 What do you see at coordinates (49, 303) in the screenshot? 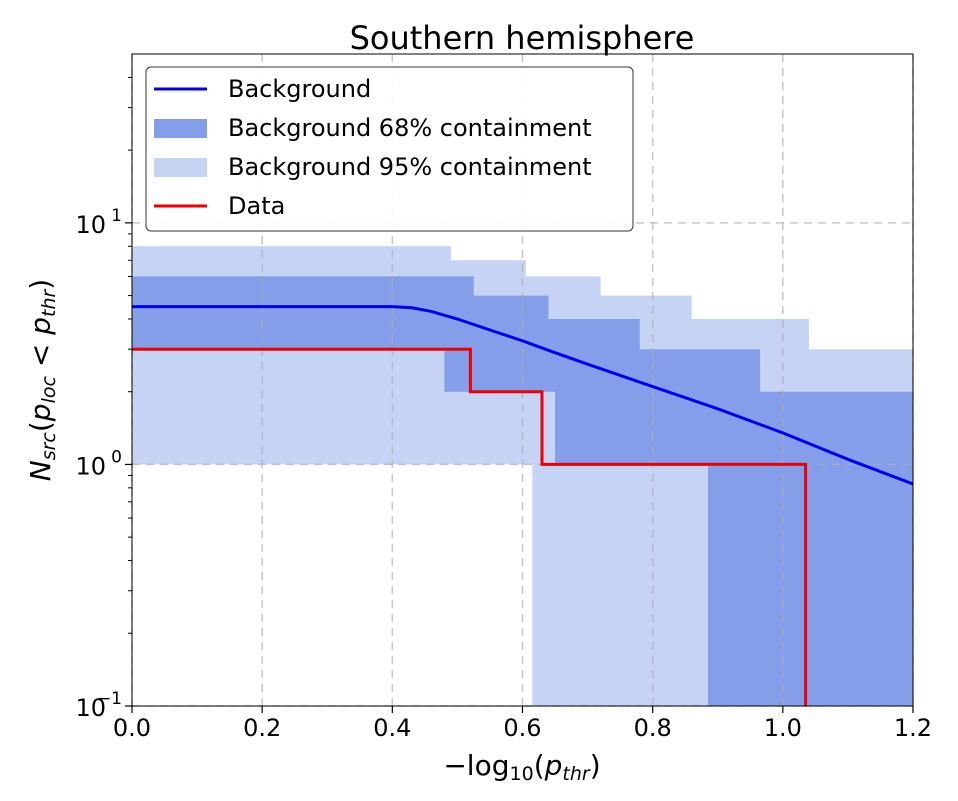
I see `y-axis-label-part: thr` at bounding box center [49, 303].